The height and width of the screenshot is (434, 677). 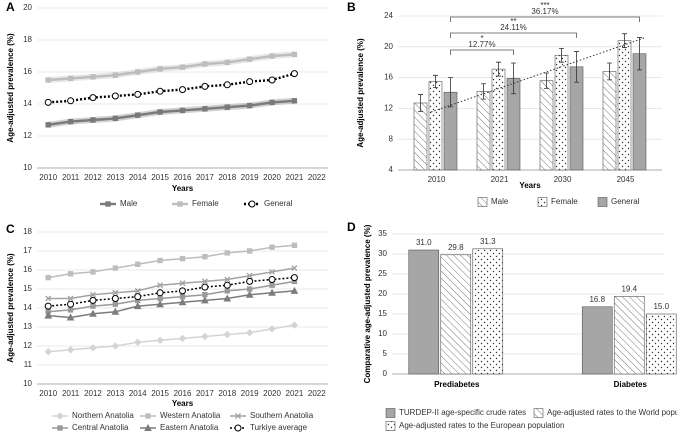 I want to click on x-tick-label: 2022, so click(x=317, y=177).